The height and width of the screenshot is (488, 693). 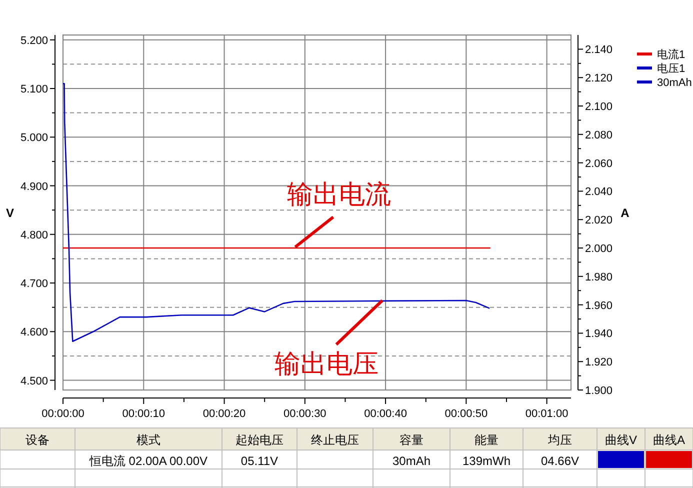 What do you see at coordinates (148, 440) in the screenshot?
I see `text: 模式` at bounding box center [148, 440].